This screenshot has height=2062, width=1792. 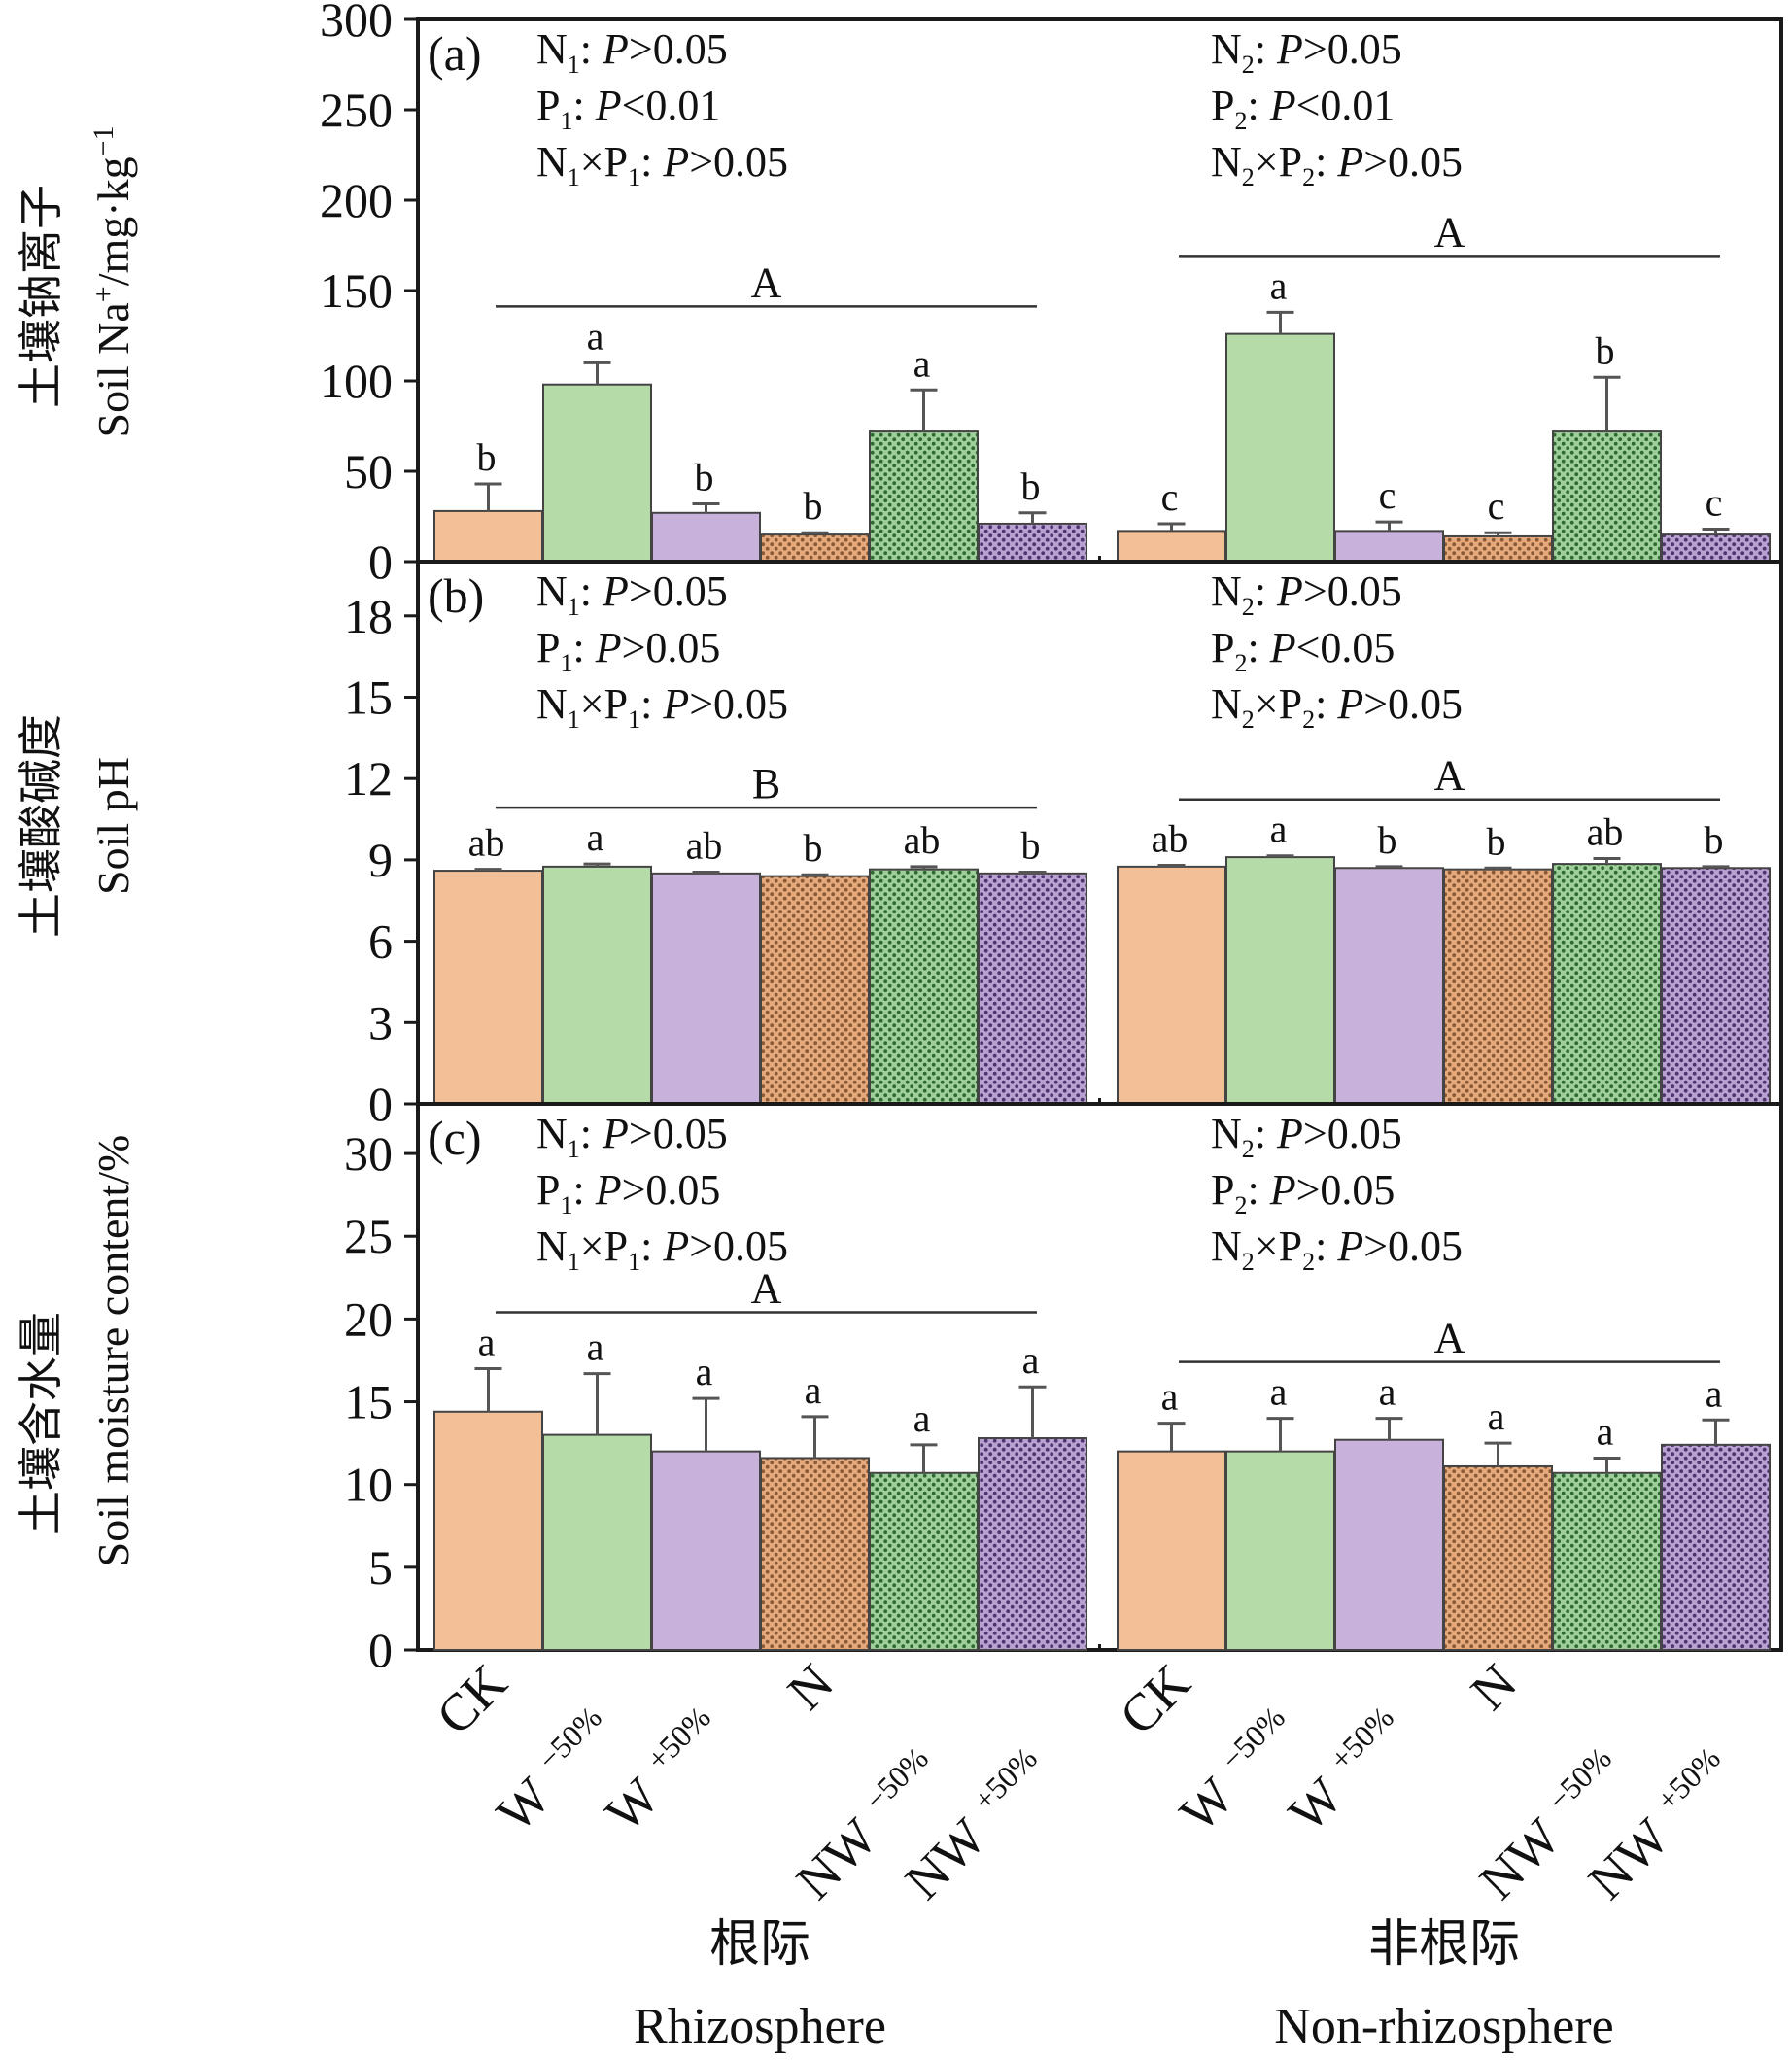 What do you see at coordinates (380, 1022) in the screenshot?
I see `y-tick-label: 3` at bounding box center [380, 1022].